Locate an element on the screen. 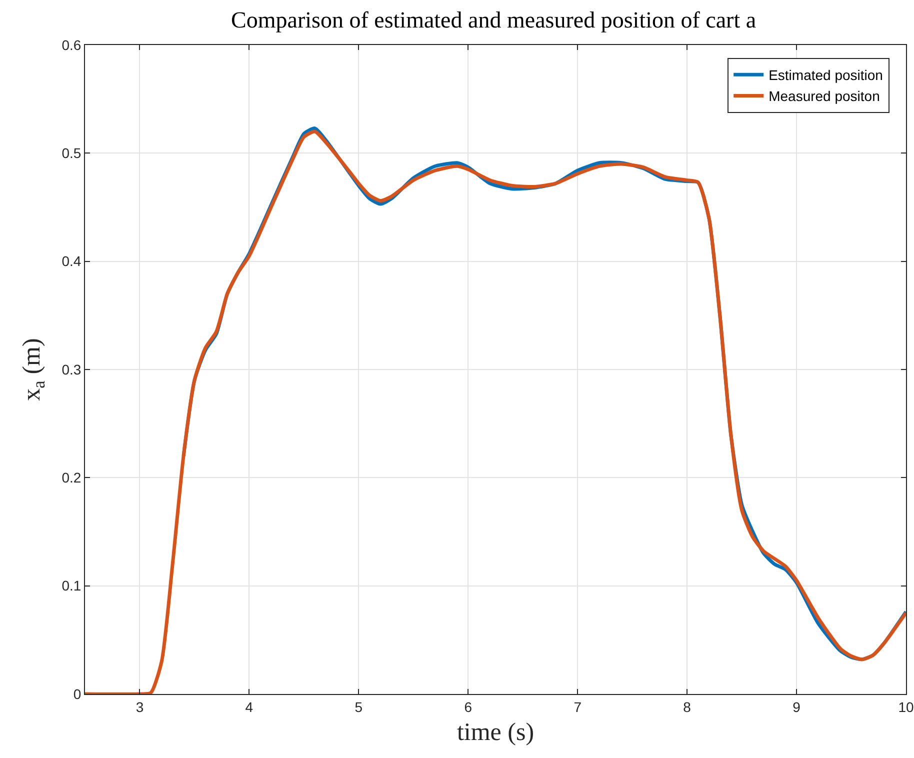 This screenshot has width=914, height=758. x-tick-label: 5 is located at coordinates (358, 706).